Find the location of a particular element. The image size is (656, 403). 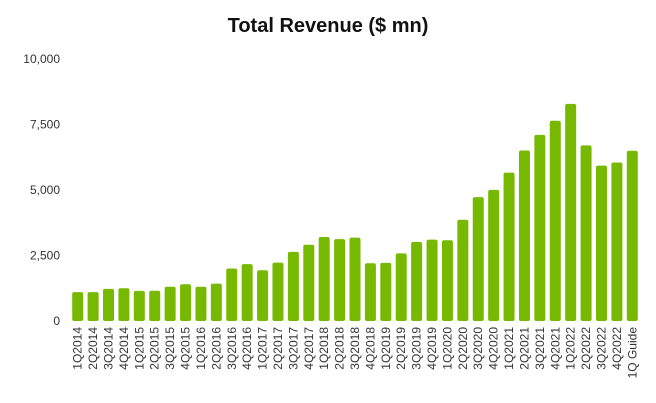

y-tick-label: 2,500 is located at coordinates (45, 256).